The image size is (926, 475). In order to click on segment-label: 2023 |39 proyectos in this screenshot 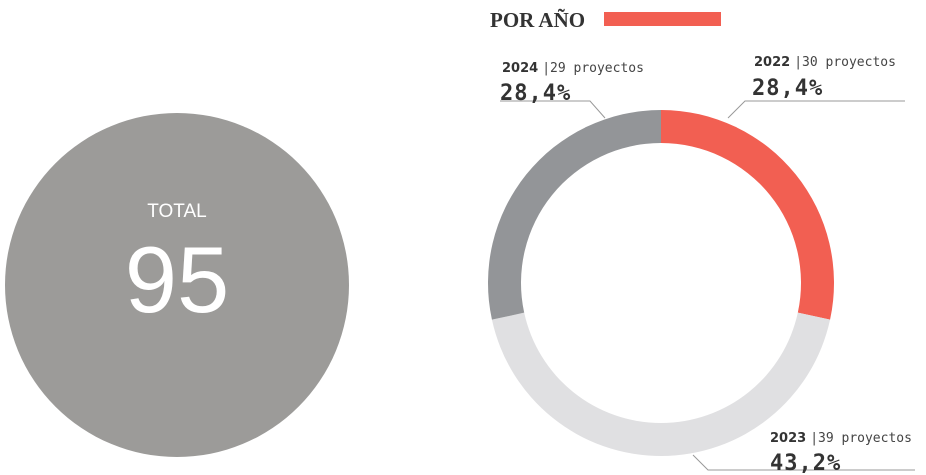, I will do `click(841, 438)`.